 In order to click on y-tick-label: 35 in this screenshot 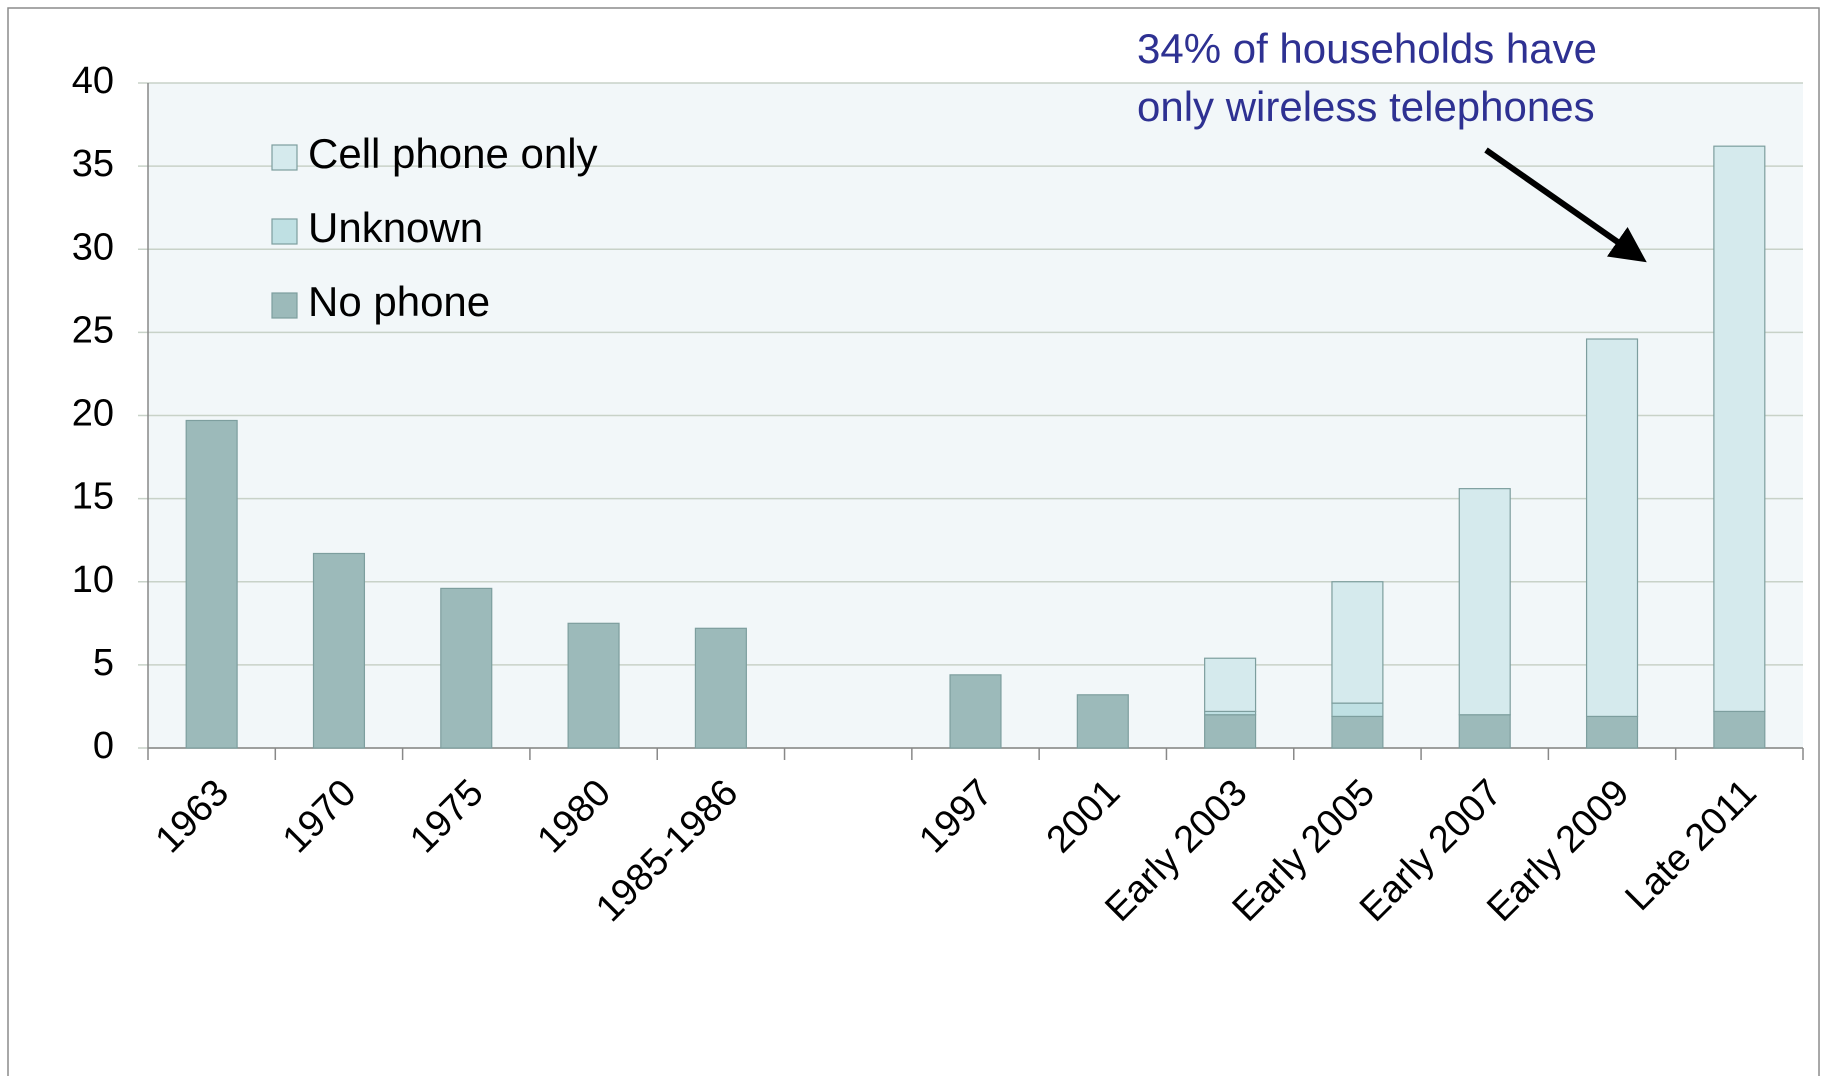, I will do `click(93, 164)`.